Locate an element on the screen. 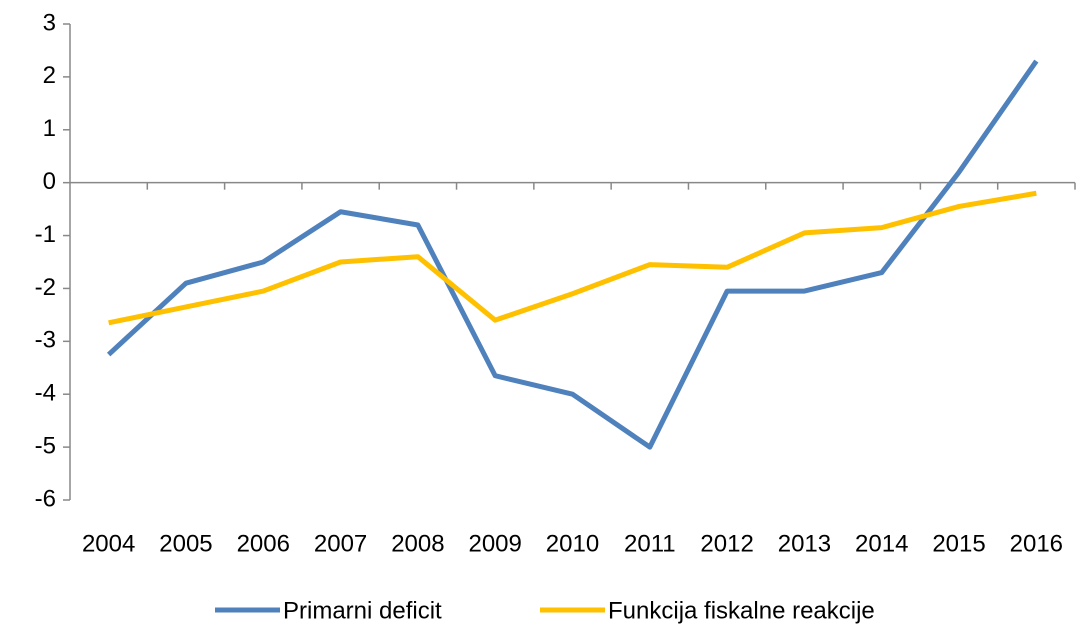 This screenshot has width=1089, height=630. x-tick-label: 2016 is located at coordinates (1036, 543).